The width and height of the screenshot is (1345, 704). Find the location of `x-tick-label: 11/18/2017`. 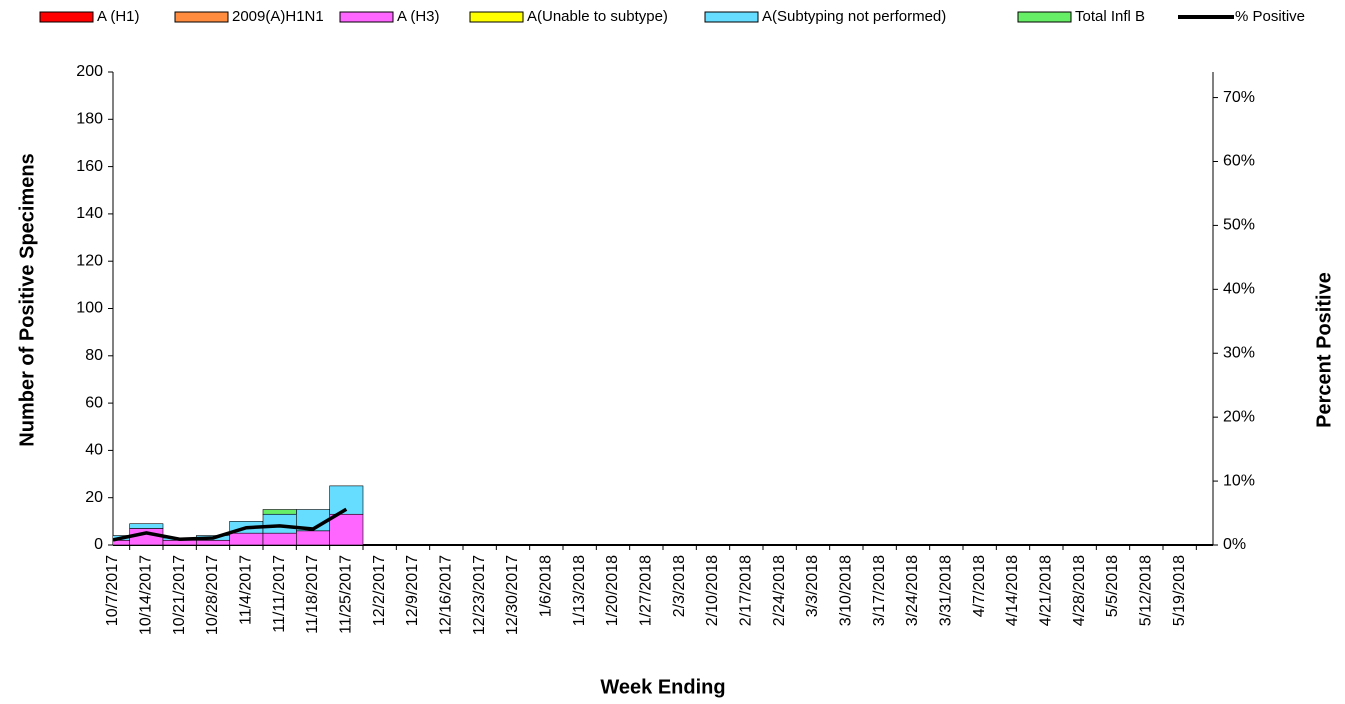

x-tick-label: 11/18/2017 is located at coordinates (312, 594).